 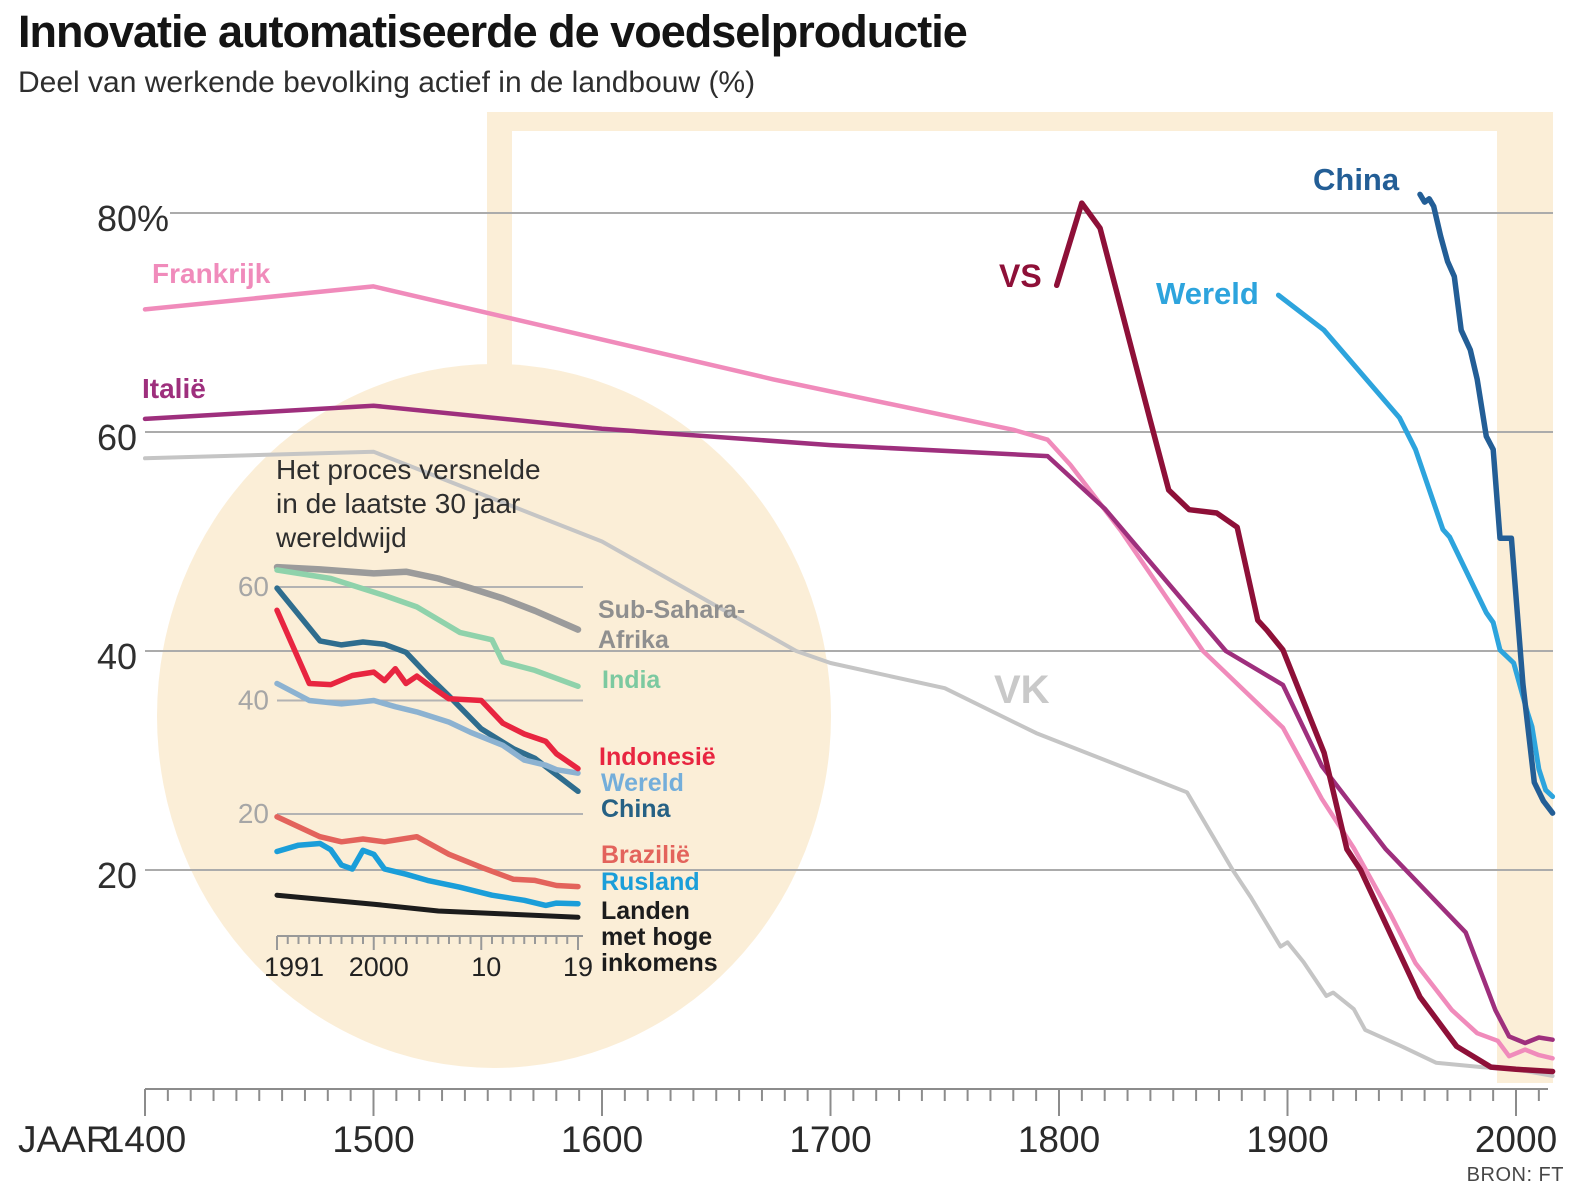 What do you see at coordinates (602, 1139) in the screenshot?
I see `x-axis-label-1600: 1600` at bounding box center [602, 1139].